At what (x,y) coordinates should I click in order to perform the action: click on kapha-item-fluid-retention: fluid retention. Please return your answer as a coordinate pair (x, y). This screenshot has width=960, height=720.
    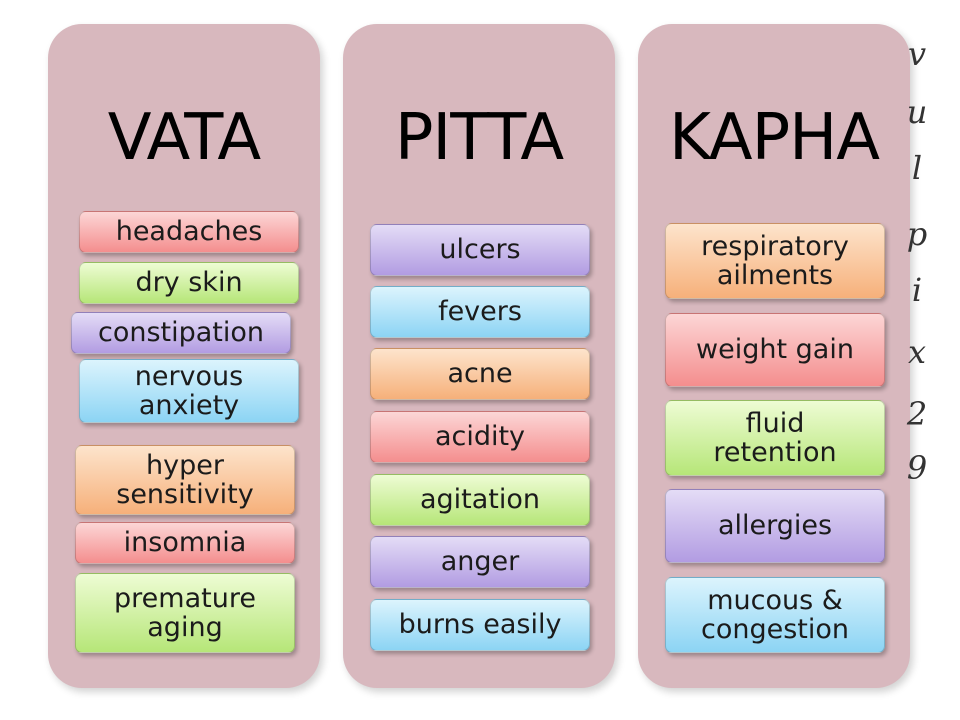
    Looking at the image, I should click on (775, 438).